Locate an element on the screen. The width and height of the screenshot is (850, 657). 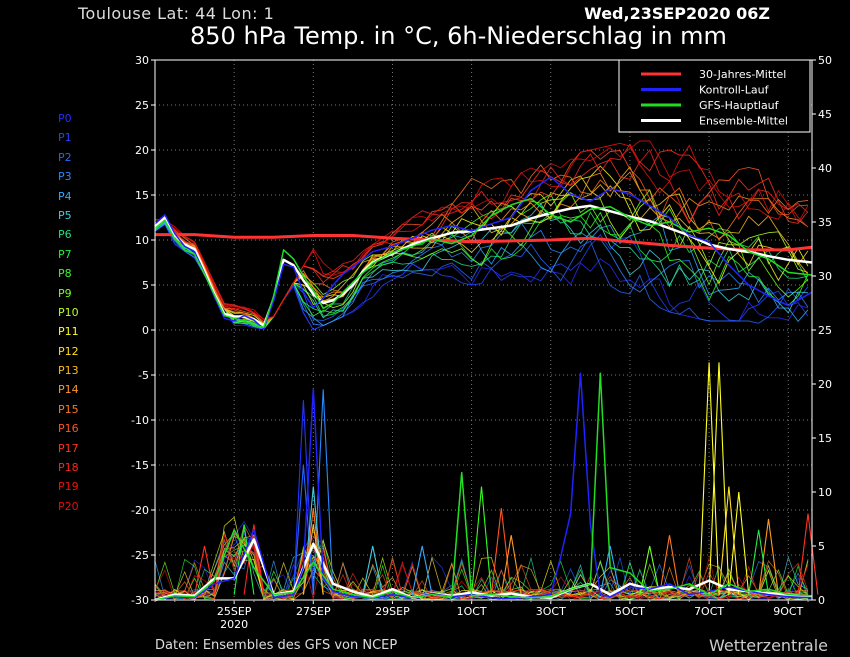
x-tick-sublabel: 2020 is located at coordinates (234, 624).